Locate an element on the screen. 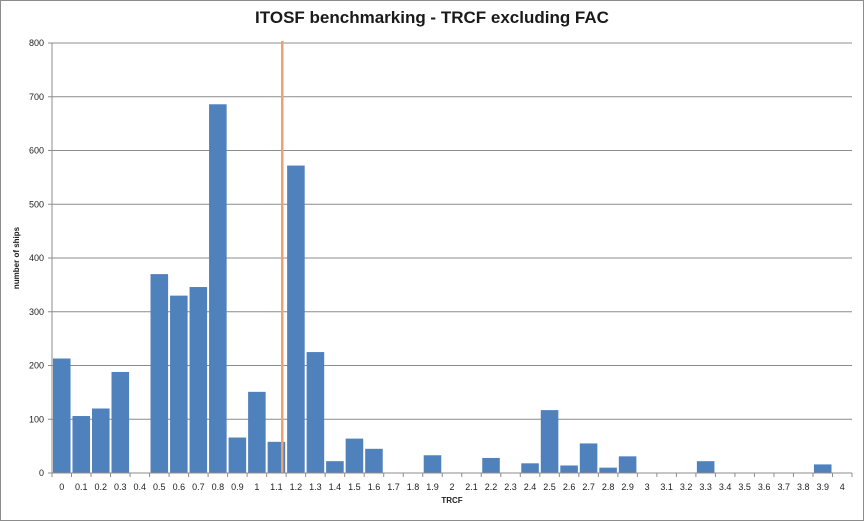  x-tick-label: 1.5 is located at coordinates (354, 487).